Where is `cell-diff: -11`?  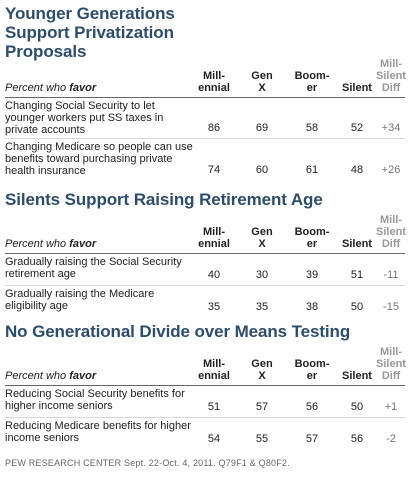
cell-diff: -11 is located at coordinates (391, 275).